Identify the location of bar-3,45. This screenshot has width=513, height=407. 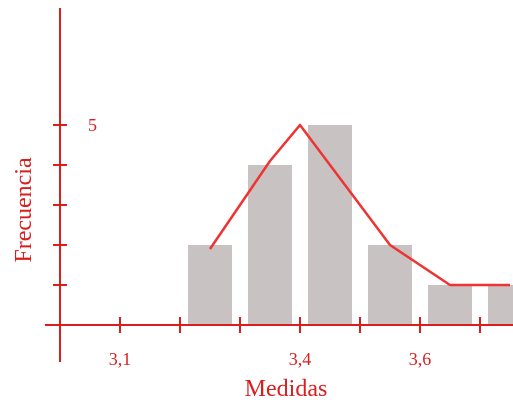
(330, 225).